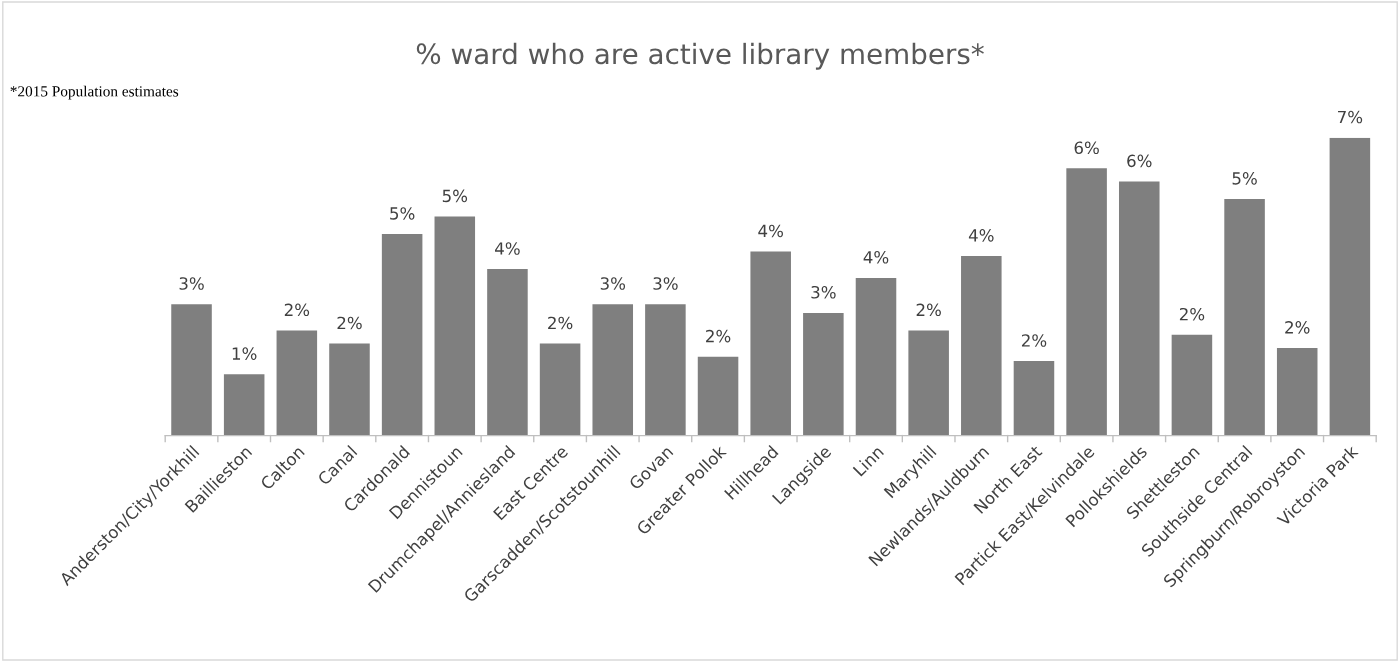 The width and height of the screenshot is (1400, 662). What do you see at coordinates (94, 92) in the screenshot?
I see `text: *2015 Population estimates` at bounding box center [94, 92].